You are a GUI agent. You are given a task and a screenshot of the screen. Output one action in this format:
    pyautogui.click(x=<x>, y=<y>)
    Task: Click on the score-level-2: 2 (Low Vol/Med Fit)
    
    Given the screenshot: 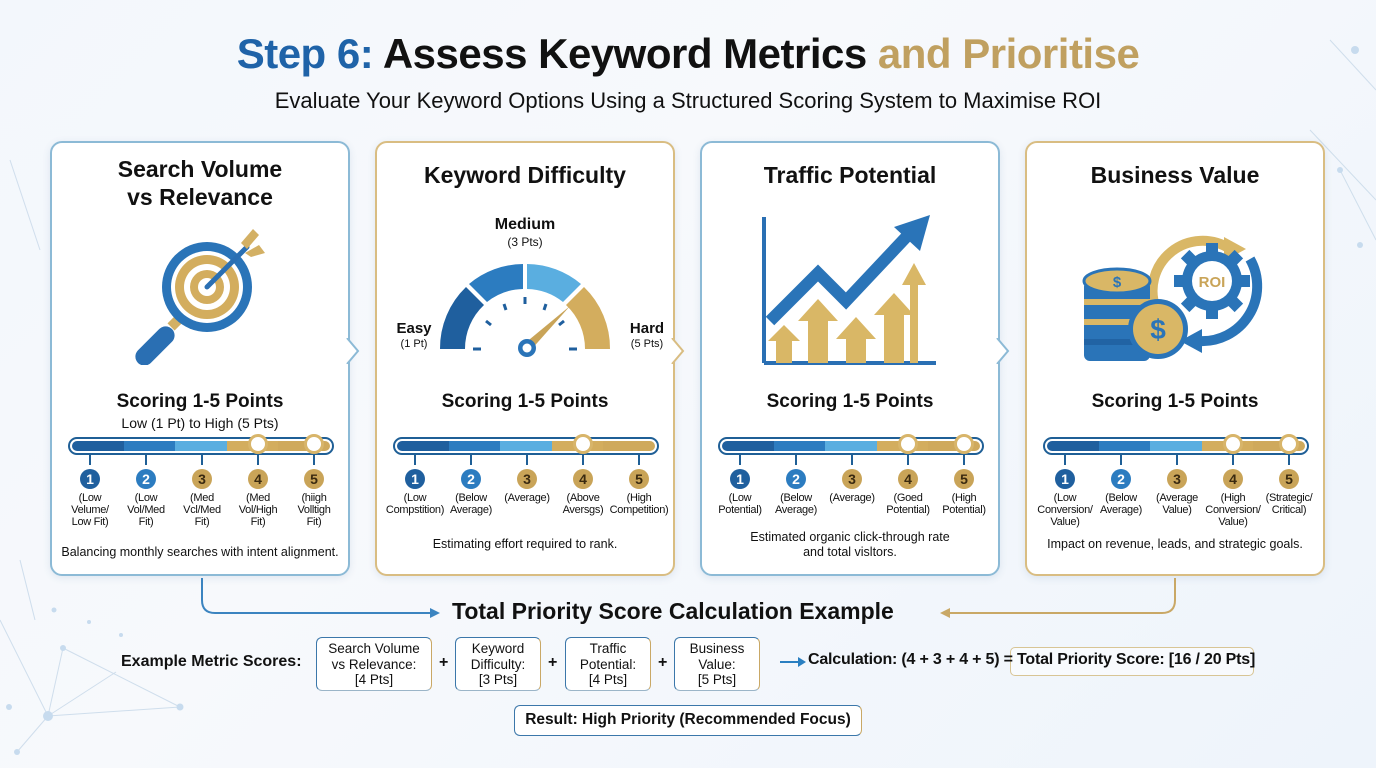 What is the action you would take?
    pyautogui.click(x=146, y=491)
    